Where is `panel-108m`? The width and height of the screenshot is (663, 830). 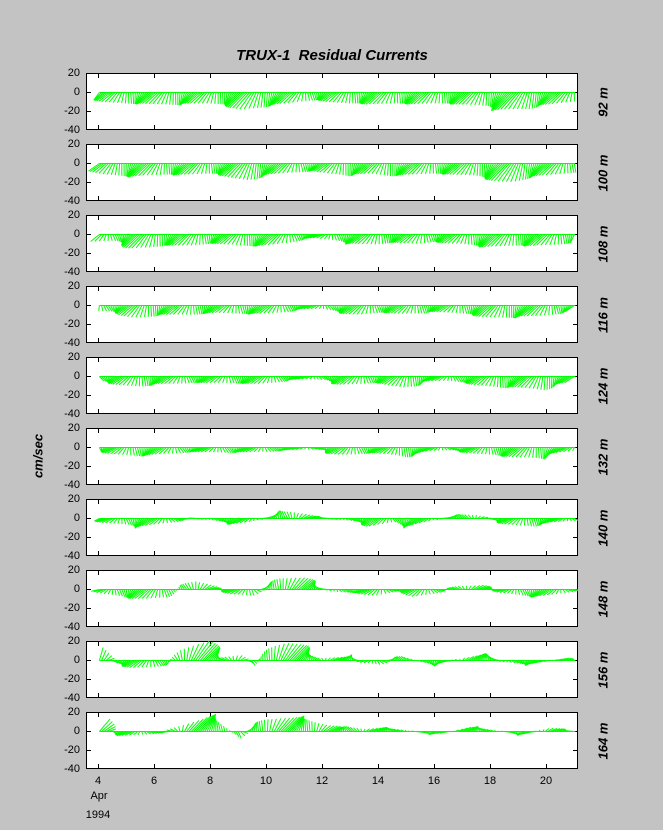
panel-108m is located at coordinates (332, 243).